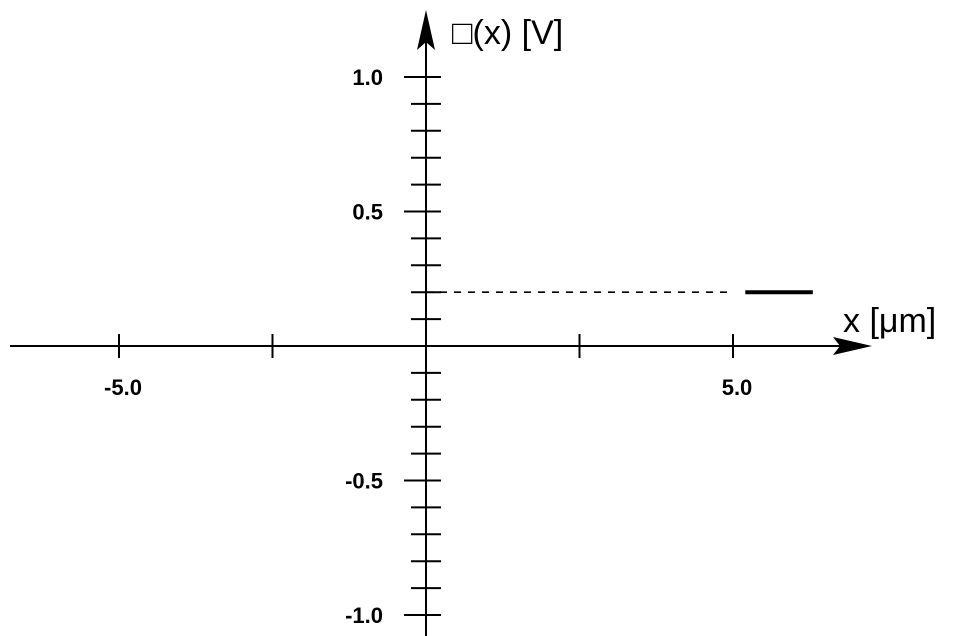 The image size is (961, 636). Describe the element at coordinates (852, 346) in the screenshot. I see `x-axis-arrow` at that location.